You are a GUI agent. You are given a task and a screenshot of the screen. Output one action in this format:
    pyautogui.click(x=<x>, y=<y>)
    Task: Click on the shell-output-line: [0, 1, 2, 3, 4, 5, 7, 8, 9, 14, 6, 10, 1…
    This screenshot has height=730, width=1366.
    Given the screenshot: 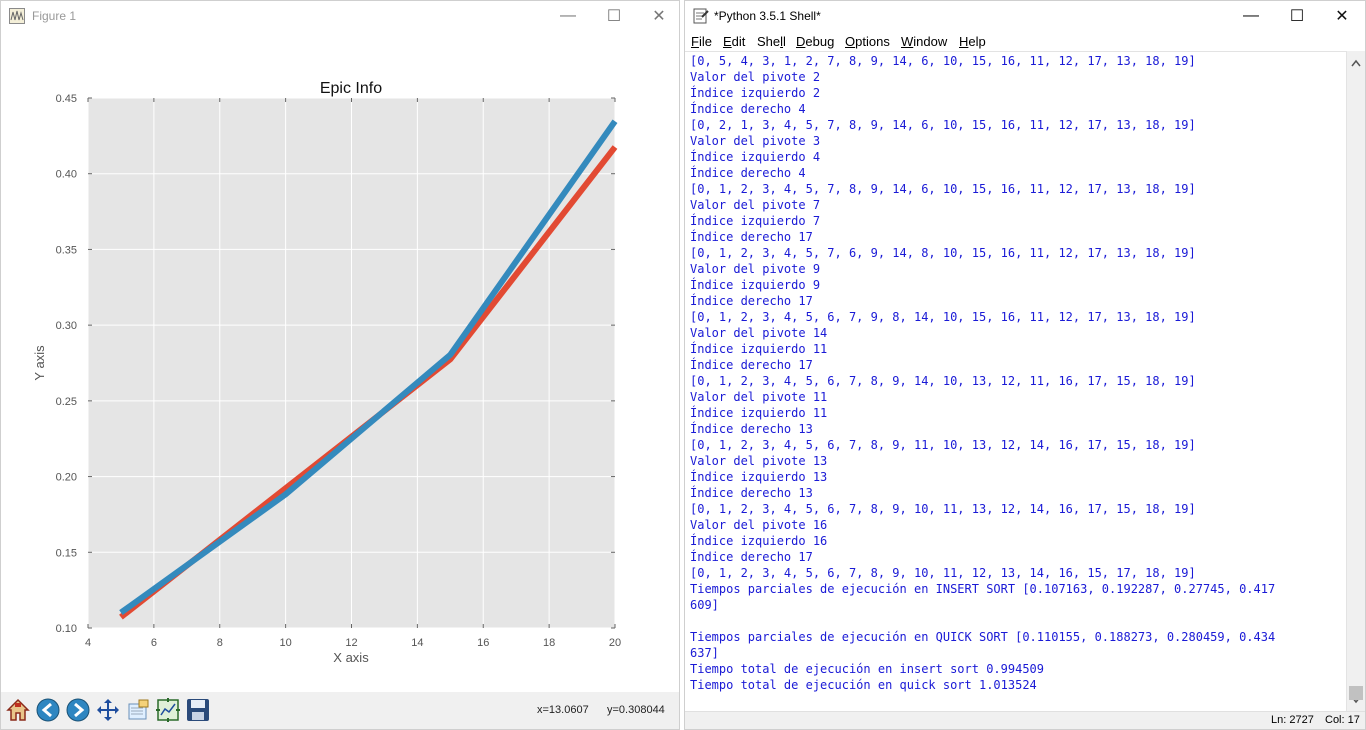 What is the action you would take?
    pyautogui.click(x=943, y=189)
    